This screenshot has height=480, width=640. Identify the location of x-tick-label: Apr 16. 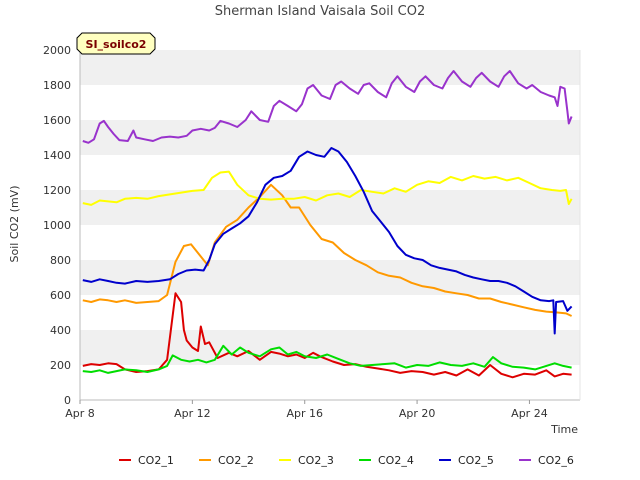
(304, 413).